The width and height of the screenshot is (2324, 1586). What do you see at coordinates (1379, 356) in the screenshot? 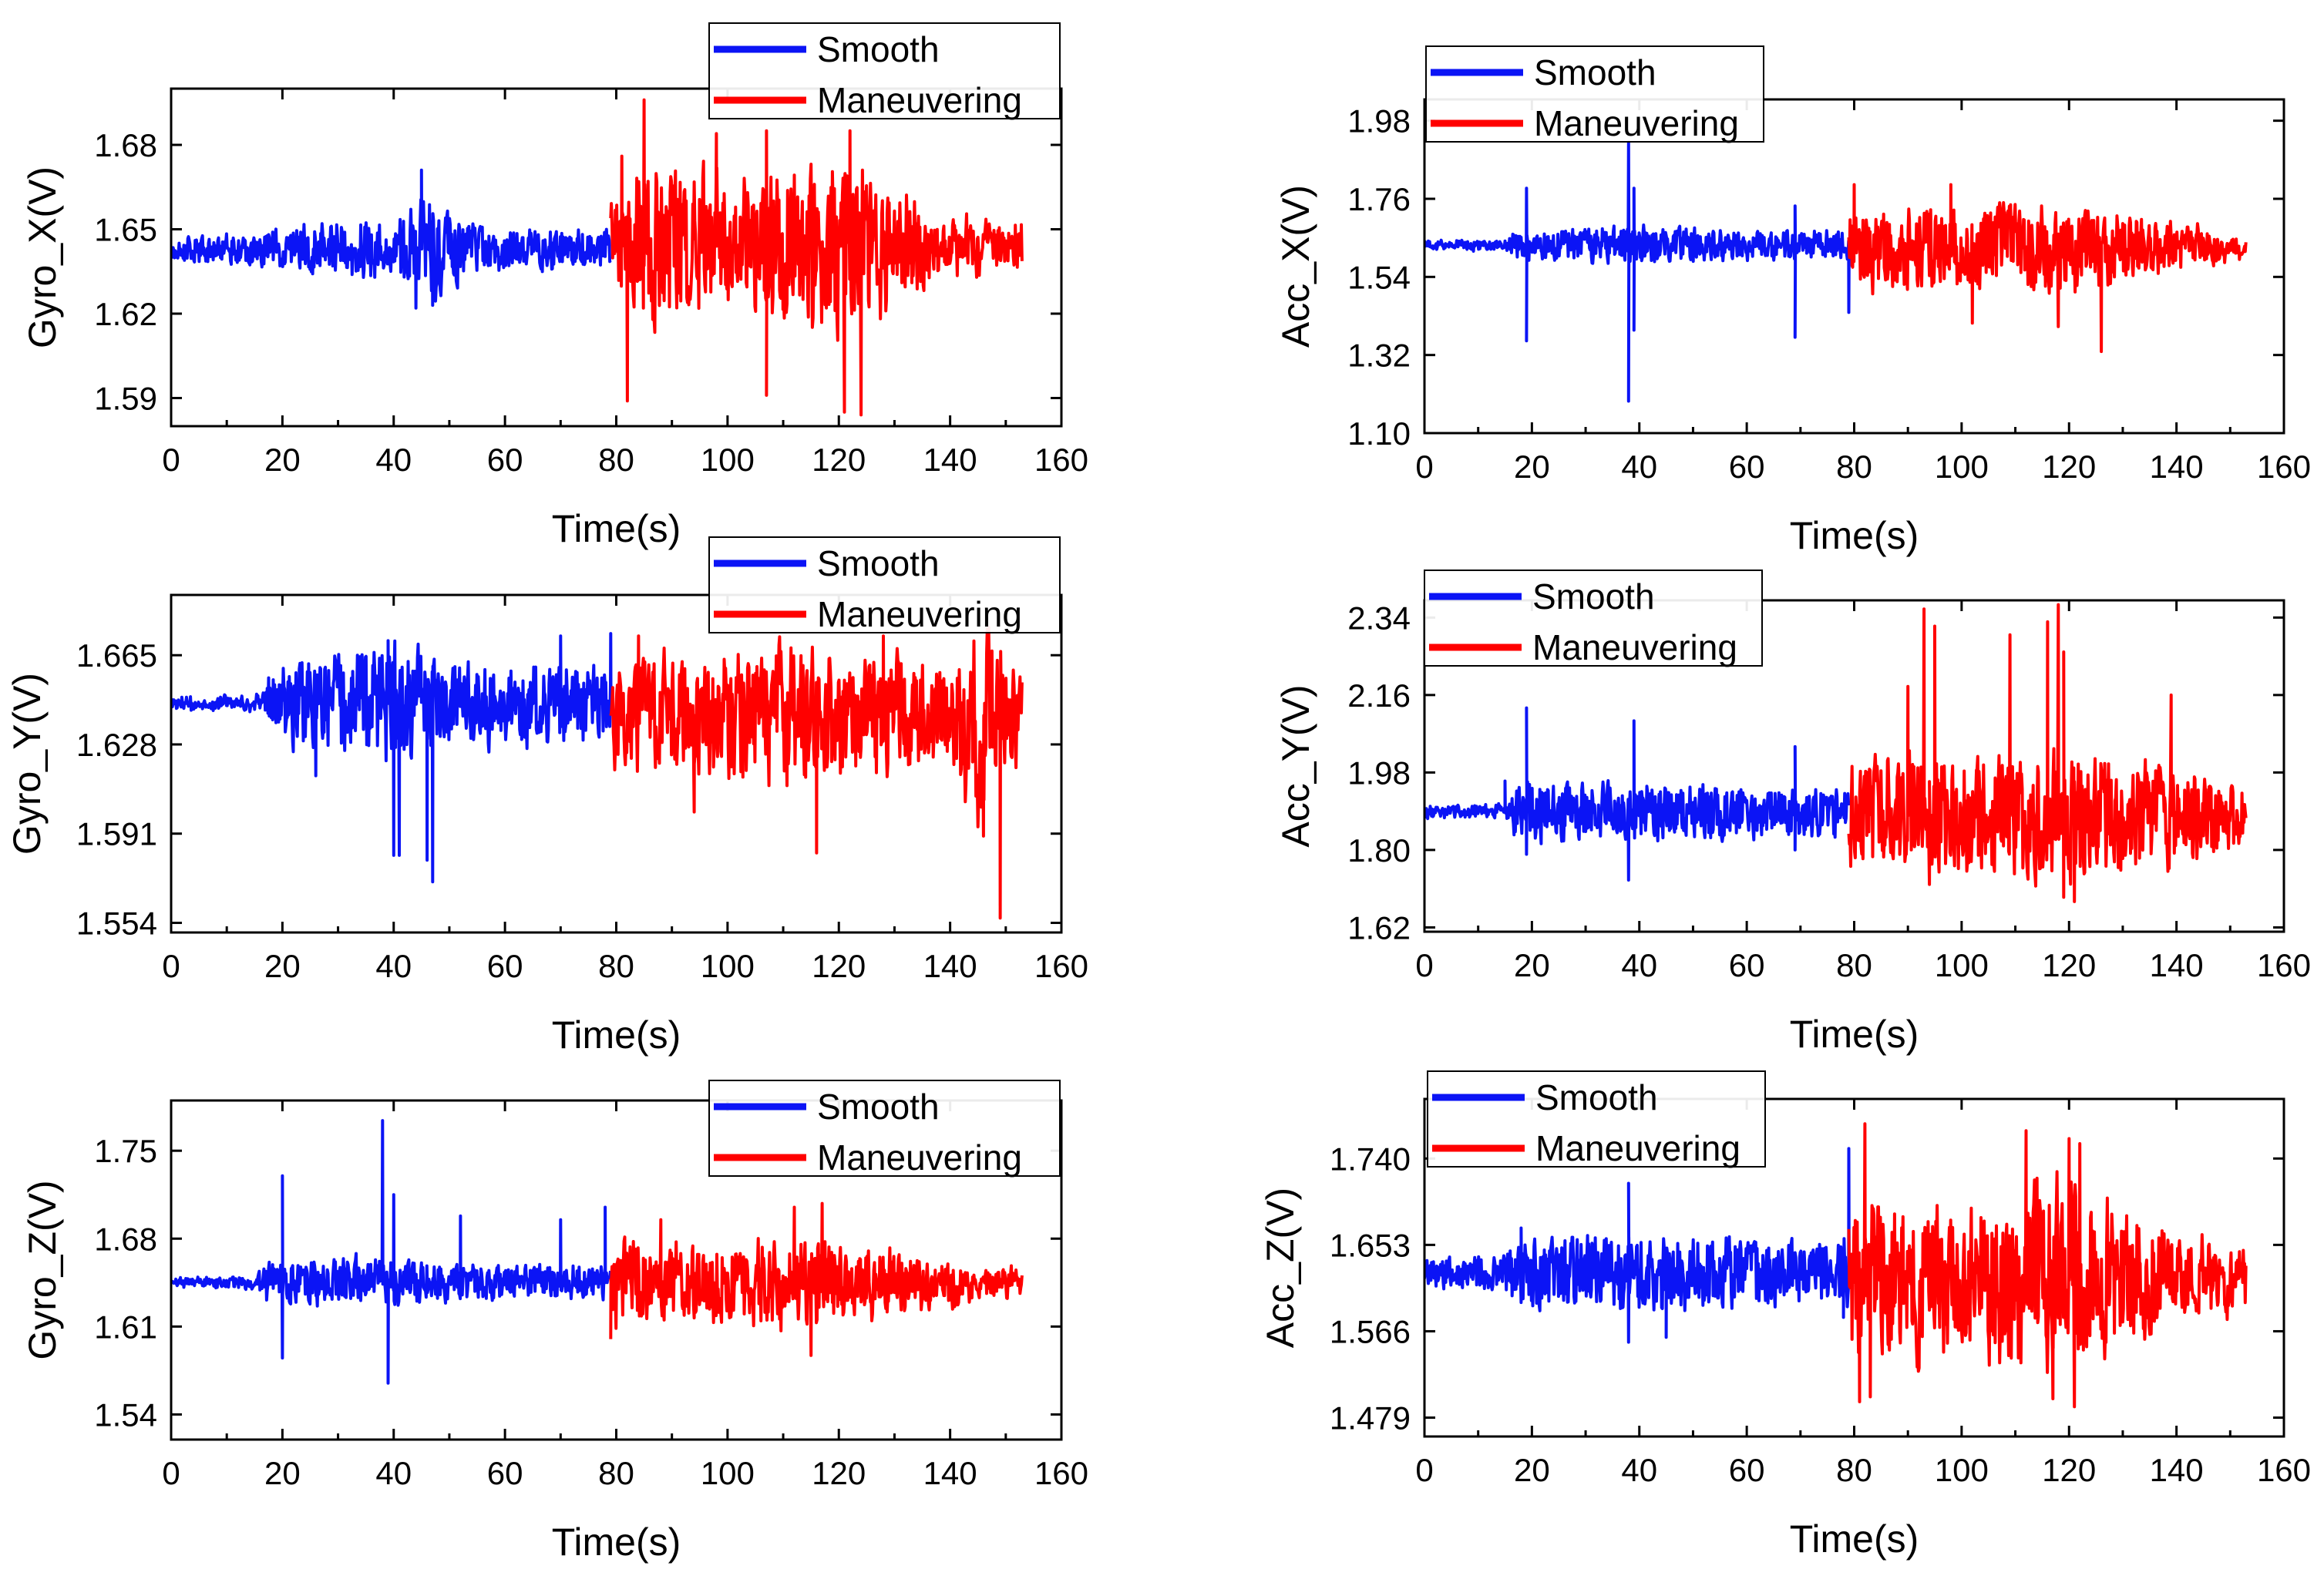
I see `y-tick-label: 1.32` at bounding box center [1379, 356].